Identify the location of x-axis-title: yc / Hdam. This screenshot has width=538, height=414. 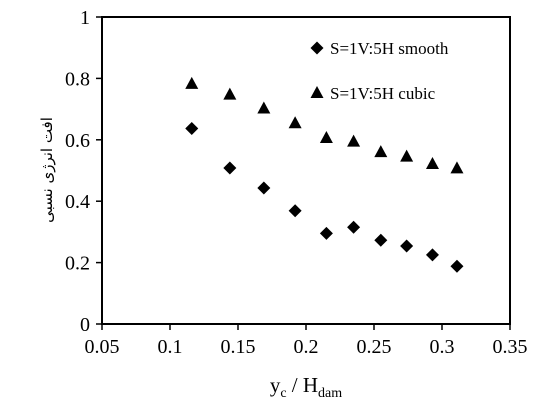
(306, 387).